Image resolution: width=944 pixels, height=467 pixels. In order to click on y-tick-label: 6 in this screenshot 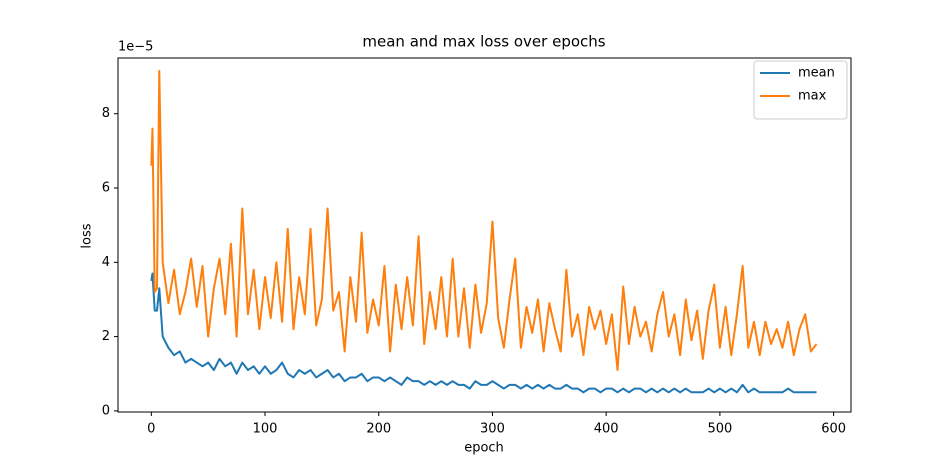, I will do `click(106, 188)`.